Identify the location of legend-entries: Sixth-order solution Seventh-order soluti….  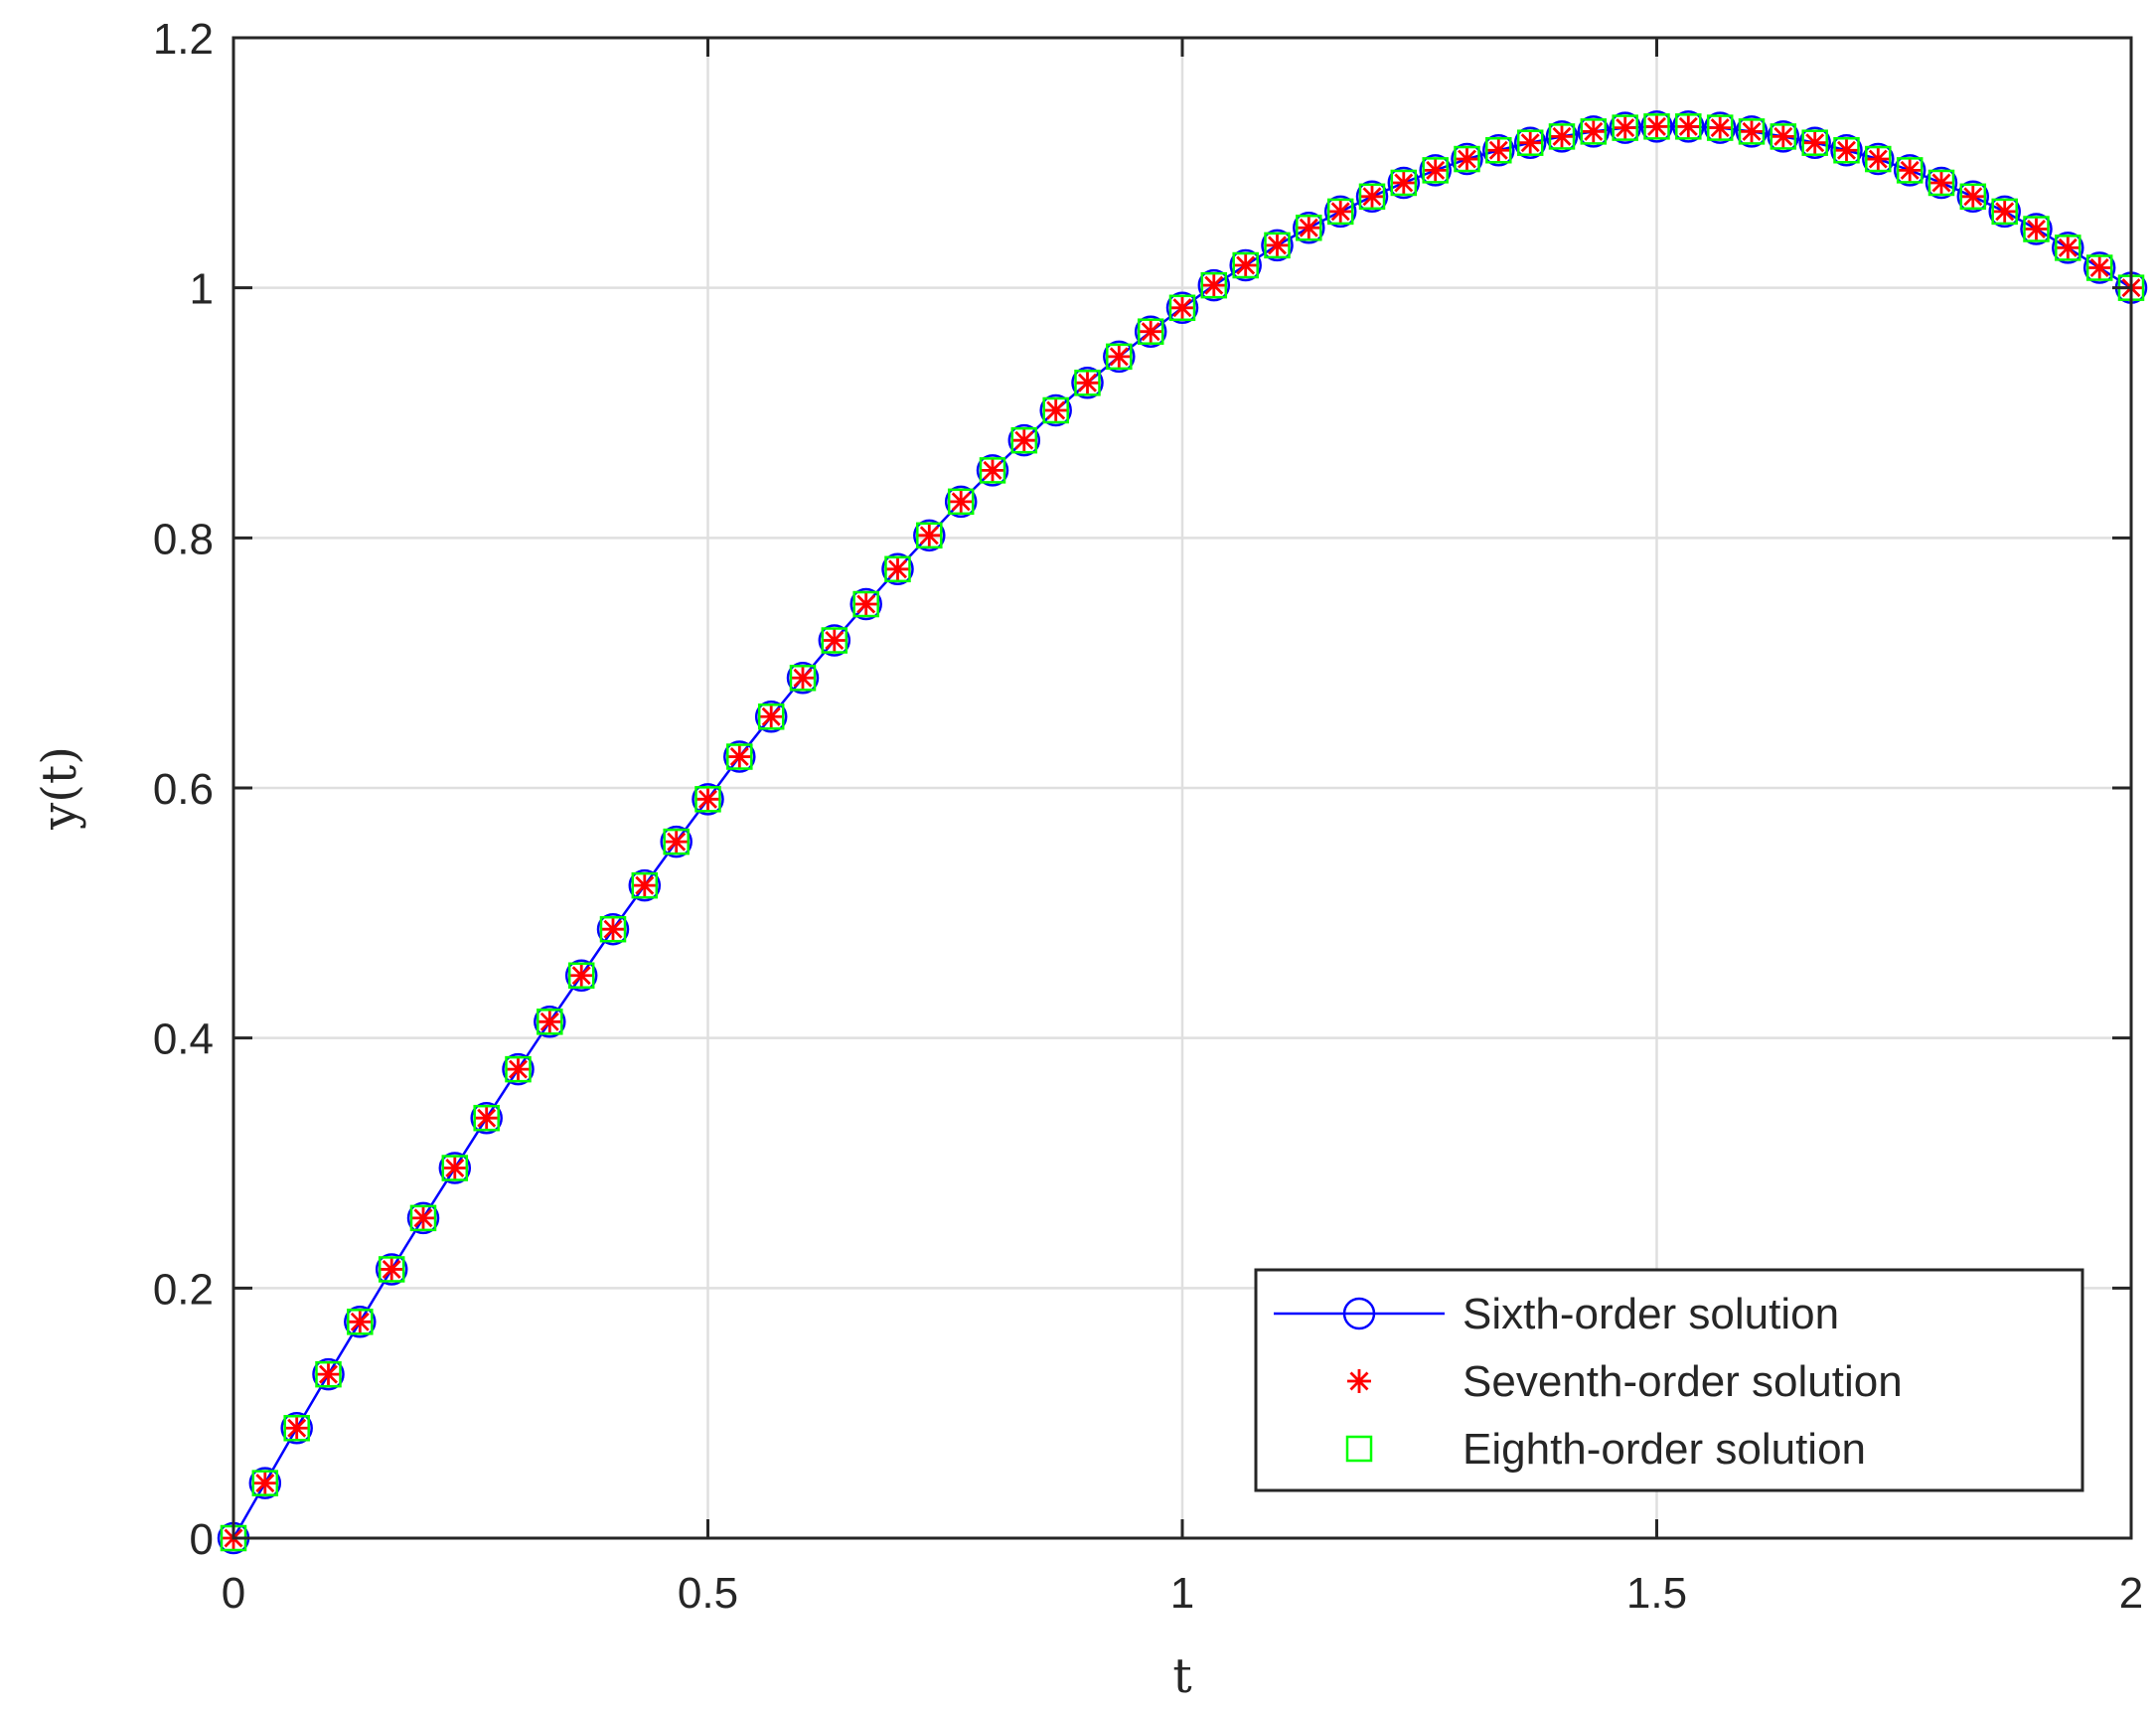
(1588, 1382).